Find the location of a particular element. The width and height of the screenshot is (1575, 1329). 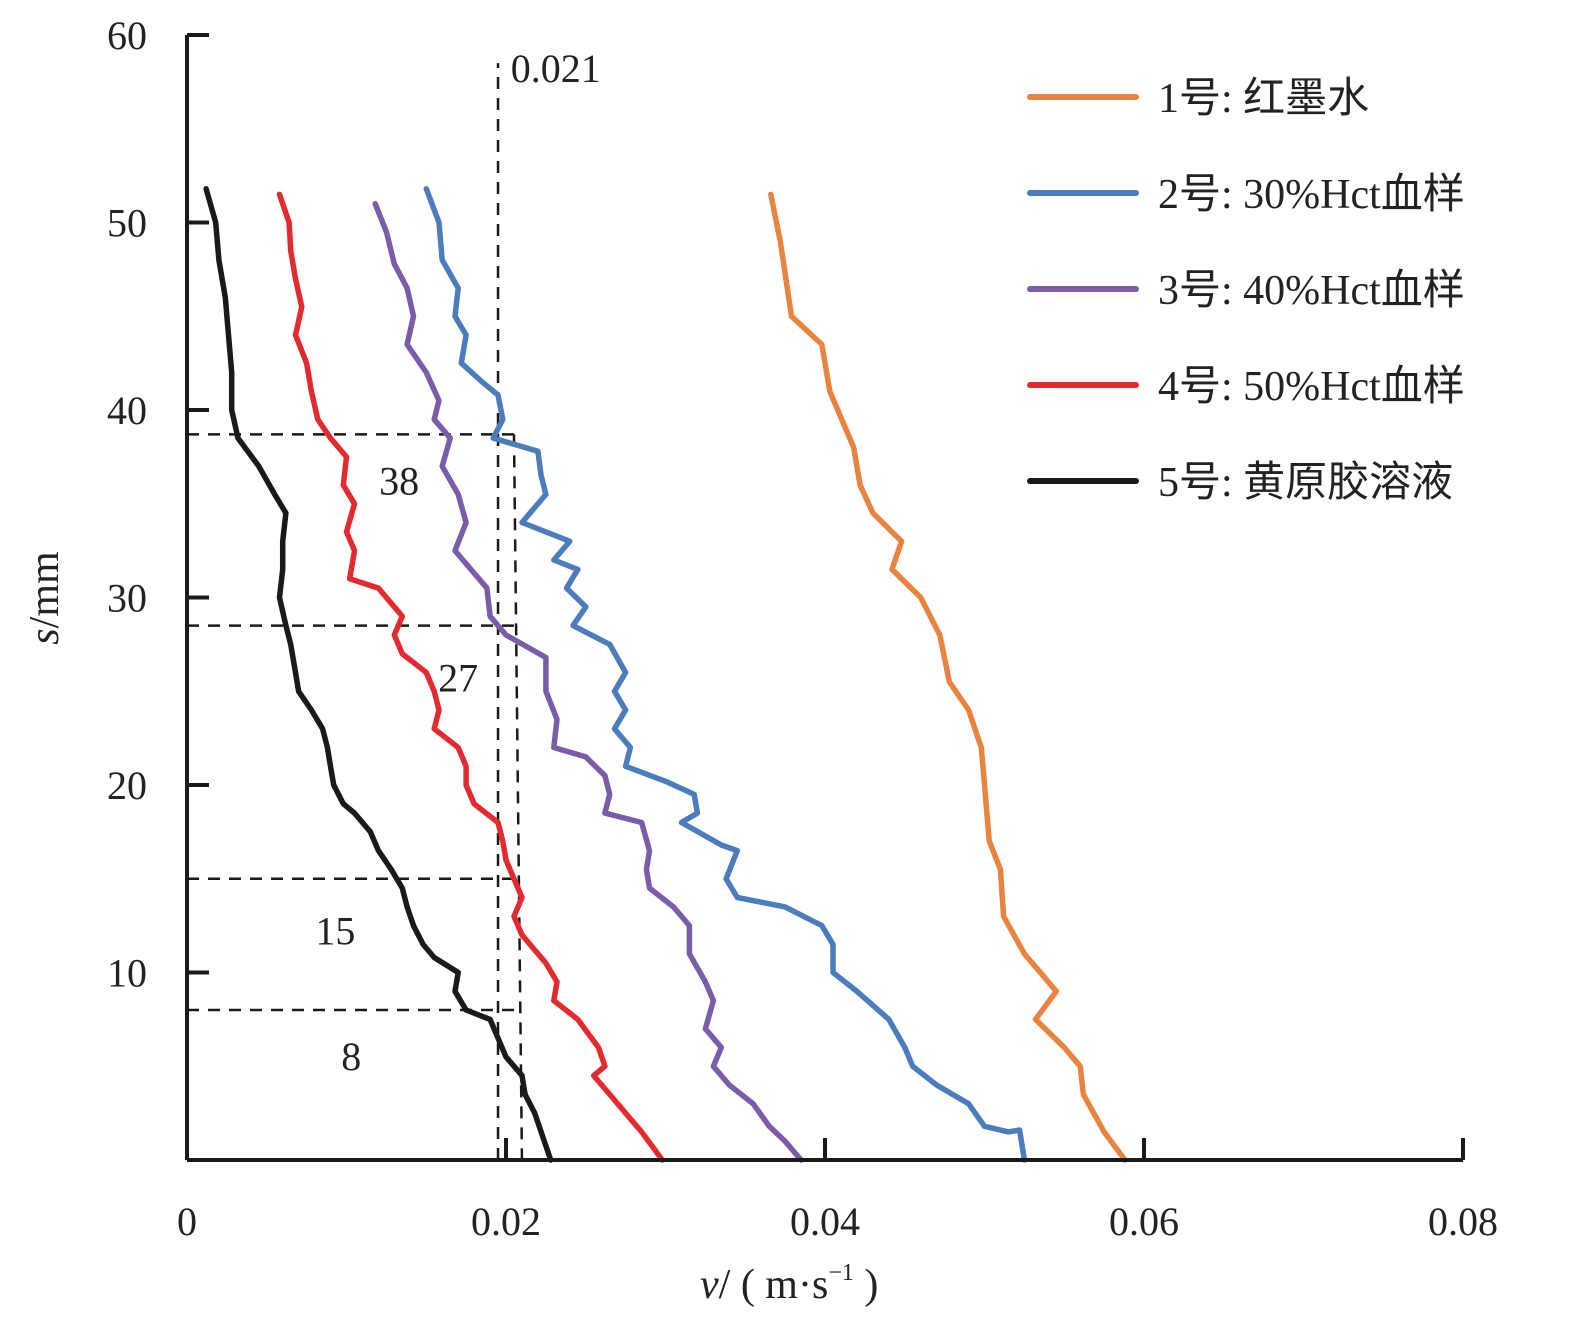

legend-label: 2号: 30%Hct血样 is located at coordinates (1311, 195).